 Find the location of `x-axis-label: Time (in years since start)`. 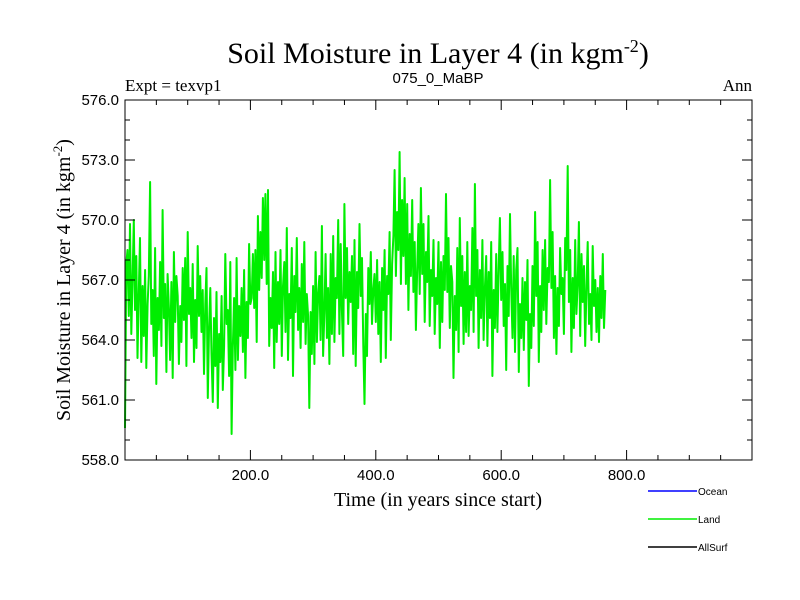

x-axis-label: Time (in years since start) is located at coordinates (438, 500).